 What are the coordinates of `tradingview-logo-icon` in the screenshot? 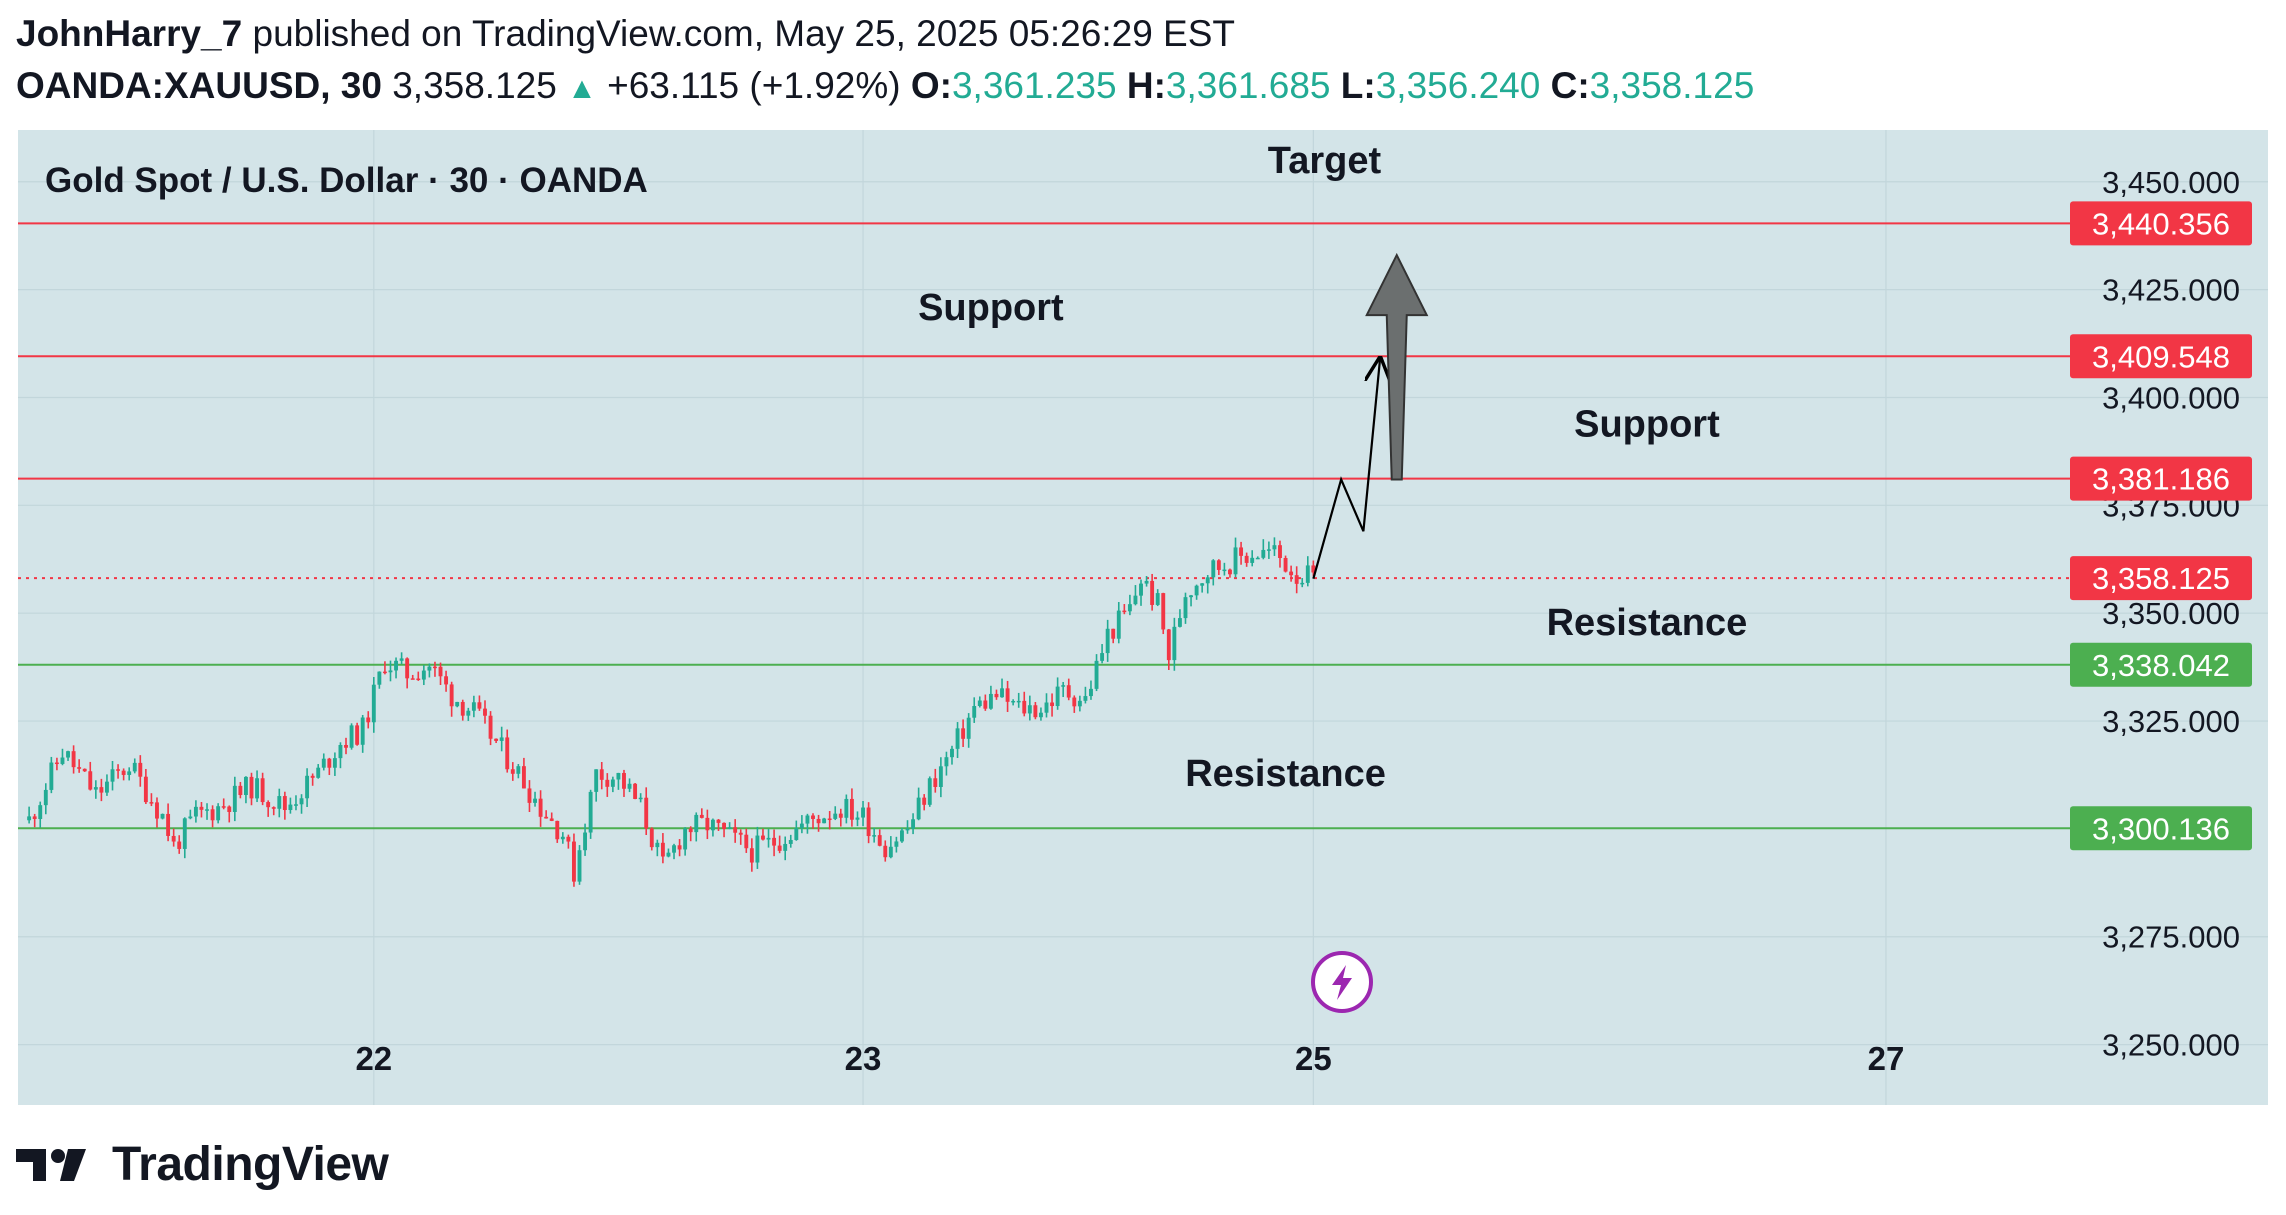 It's located at (51, 1164).